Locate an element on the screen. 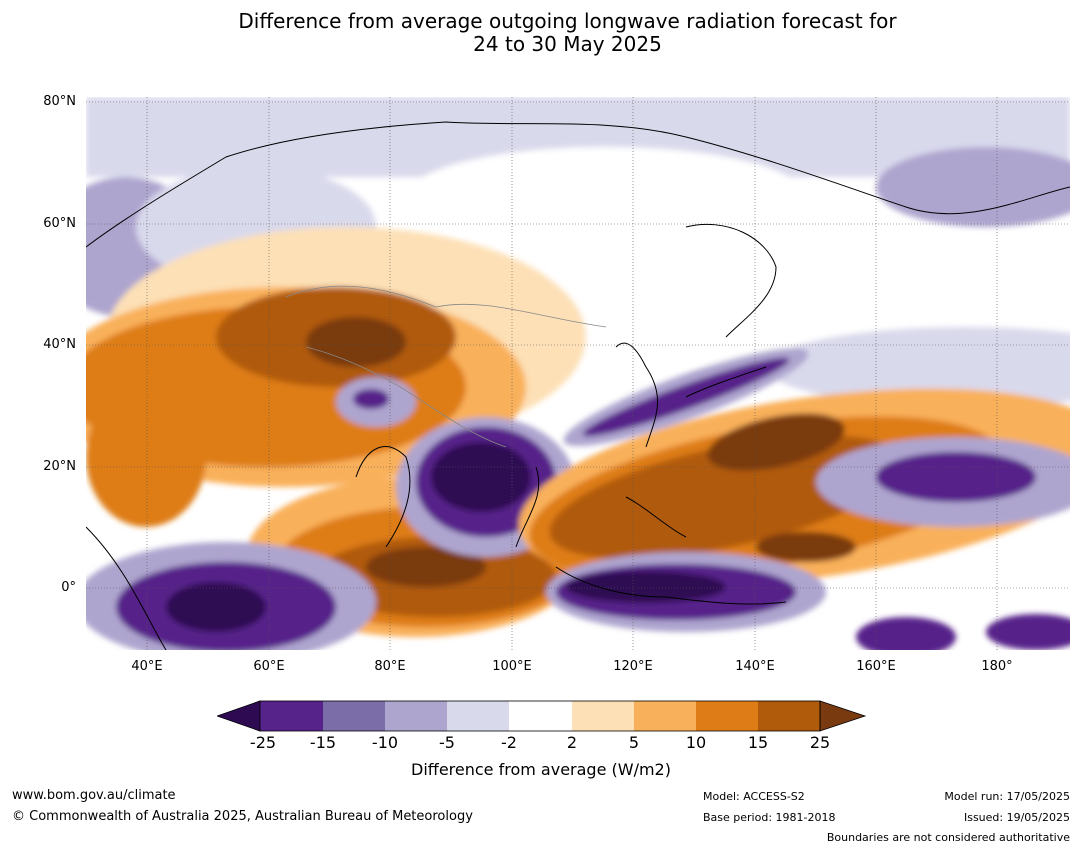 This screenshot has height=850, width=1081. lat-label-0: 0° is located at coordinates (68, 587).